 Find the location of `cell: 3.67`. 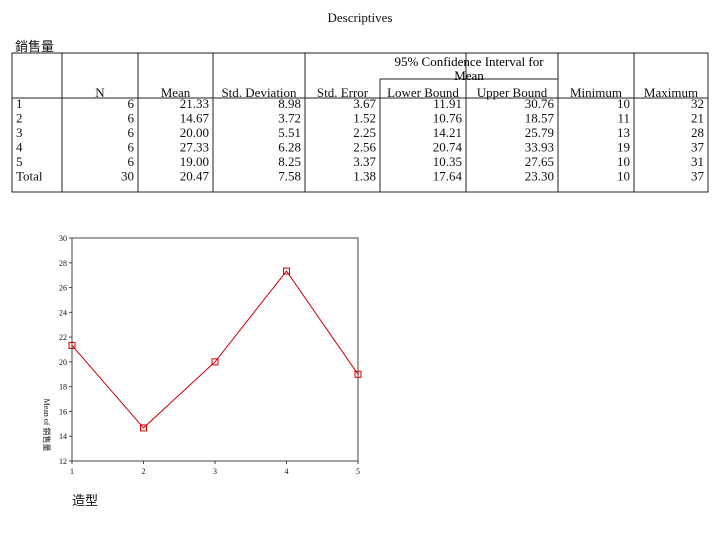

cell: 3.67 is located at coordinates (364, 103).